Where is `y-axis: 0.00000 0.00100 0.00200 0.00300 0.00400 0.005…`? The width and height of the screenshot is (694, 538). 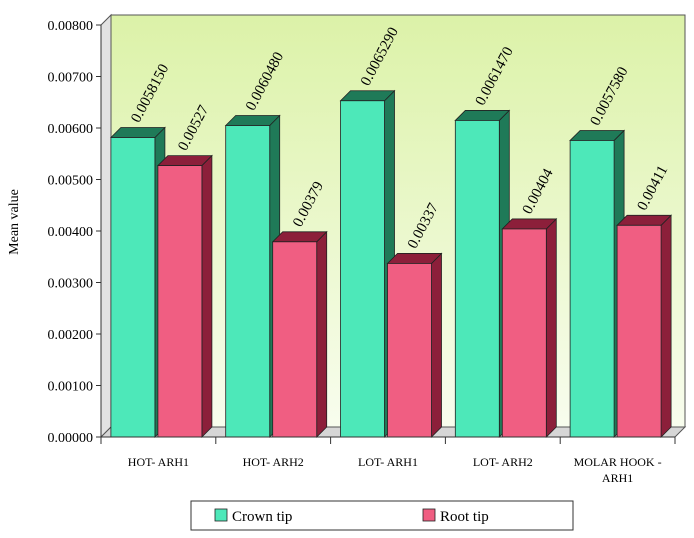
y-axis: 0.00000 0.00100 0.00200 0.00300 0.00400 0.005… is located at coordinates (75, 232).